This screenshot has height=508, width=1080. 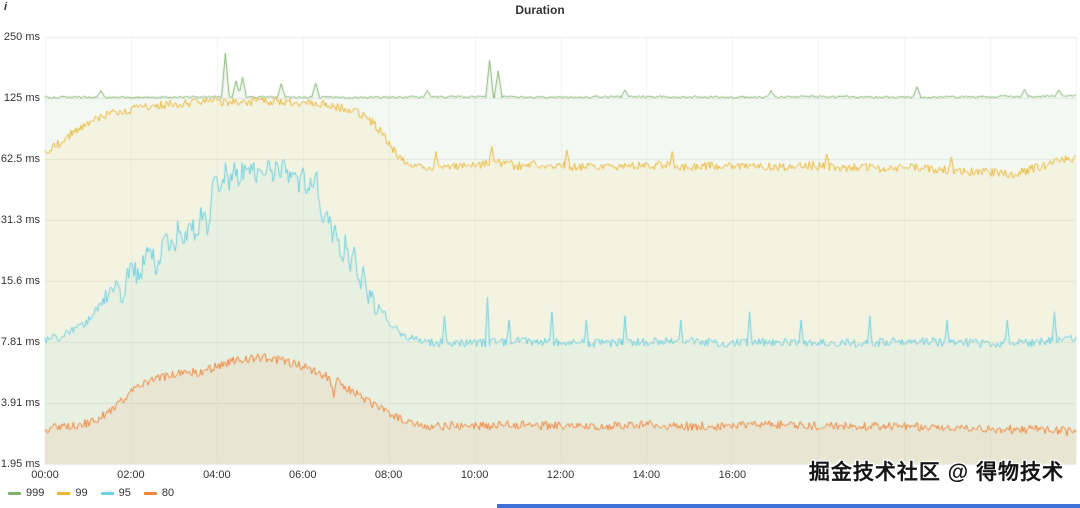 I want to click on bottom-strip-decoration, so click(x=788, y=506).